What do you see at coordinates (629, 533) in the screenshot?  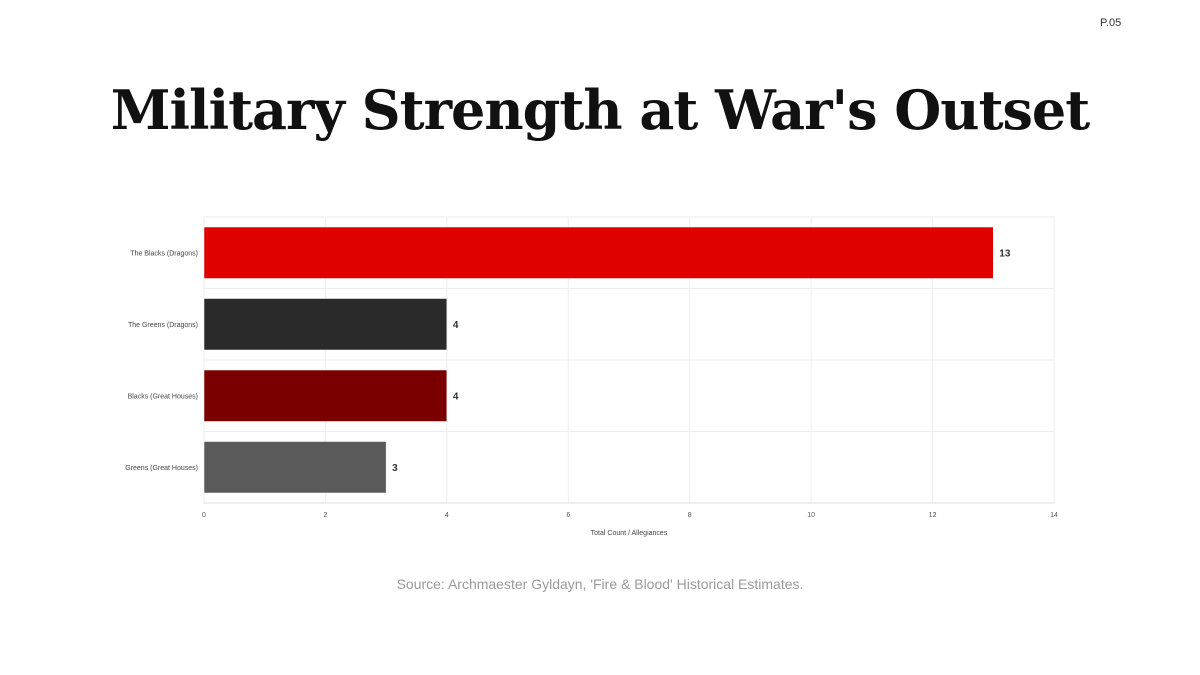 I see `x-axis-label: Total Count / Allegiances` at bounding box center [629, 533].